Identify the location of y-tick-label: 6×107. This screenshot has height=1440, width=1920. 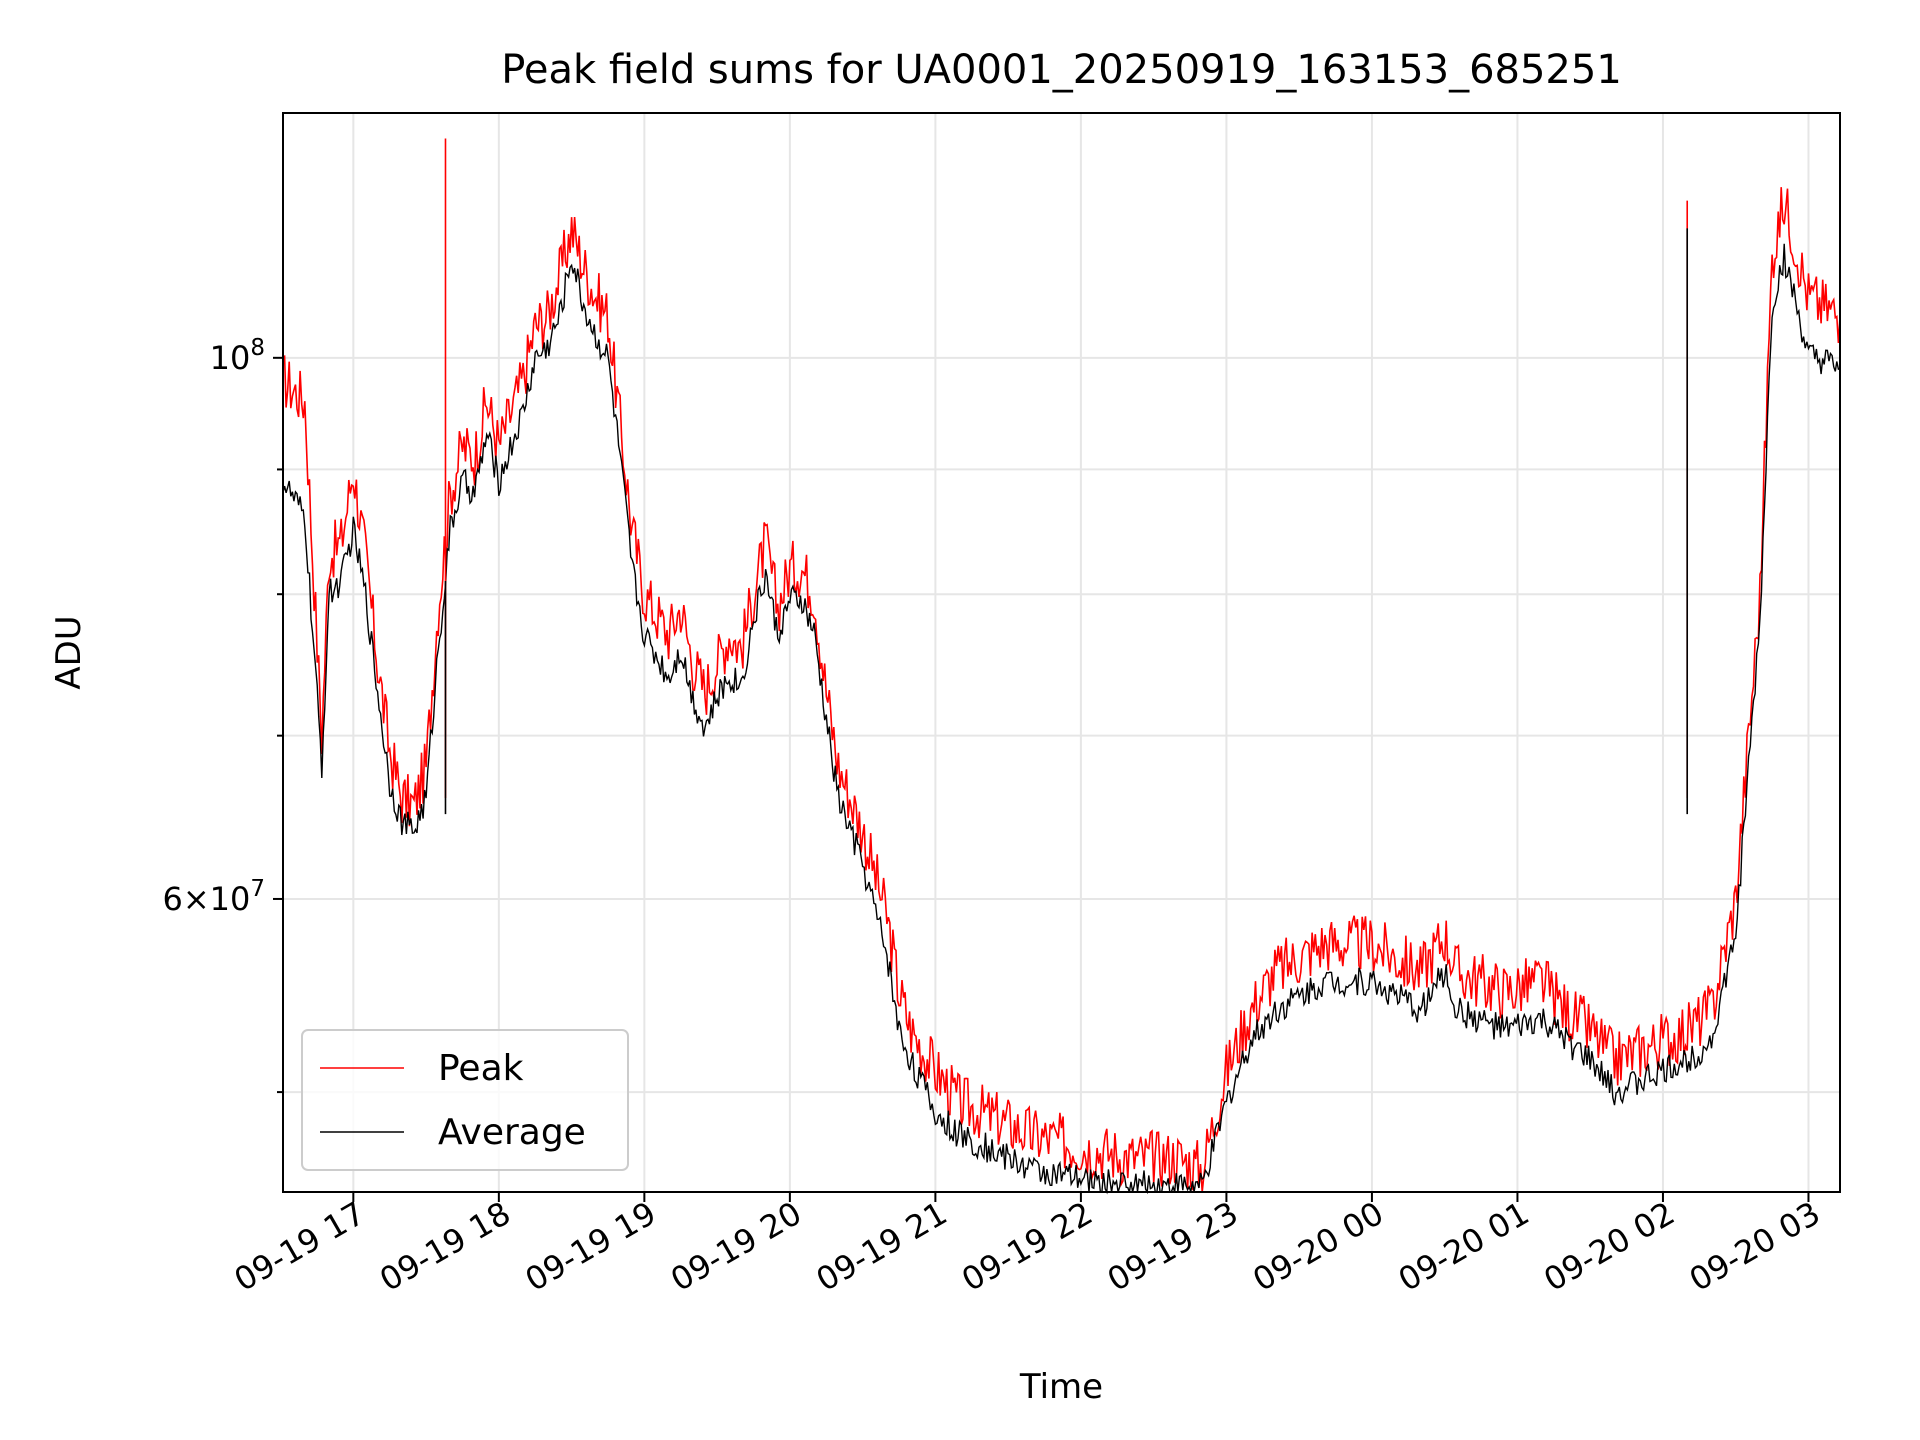
(213, 897).